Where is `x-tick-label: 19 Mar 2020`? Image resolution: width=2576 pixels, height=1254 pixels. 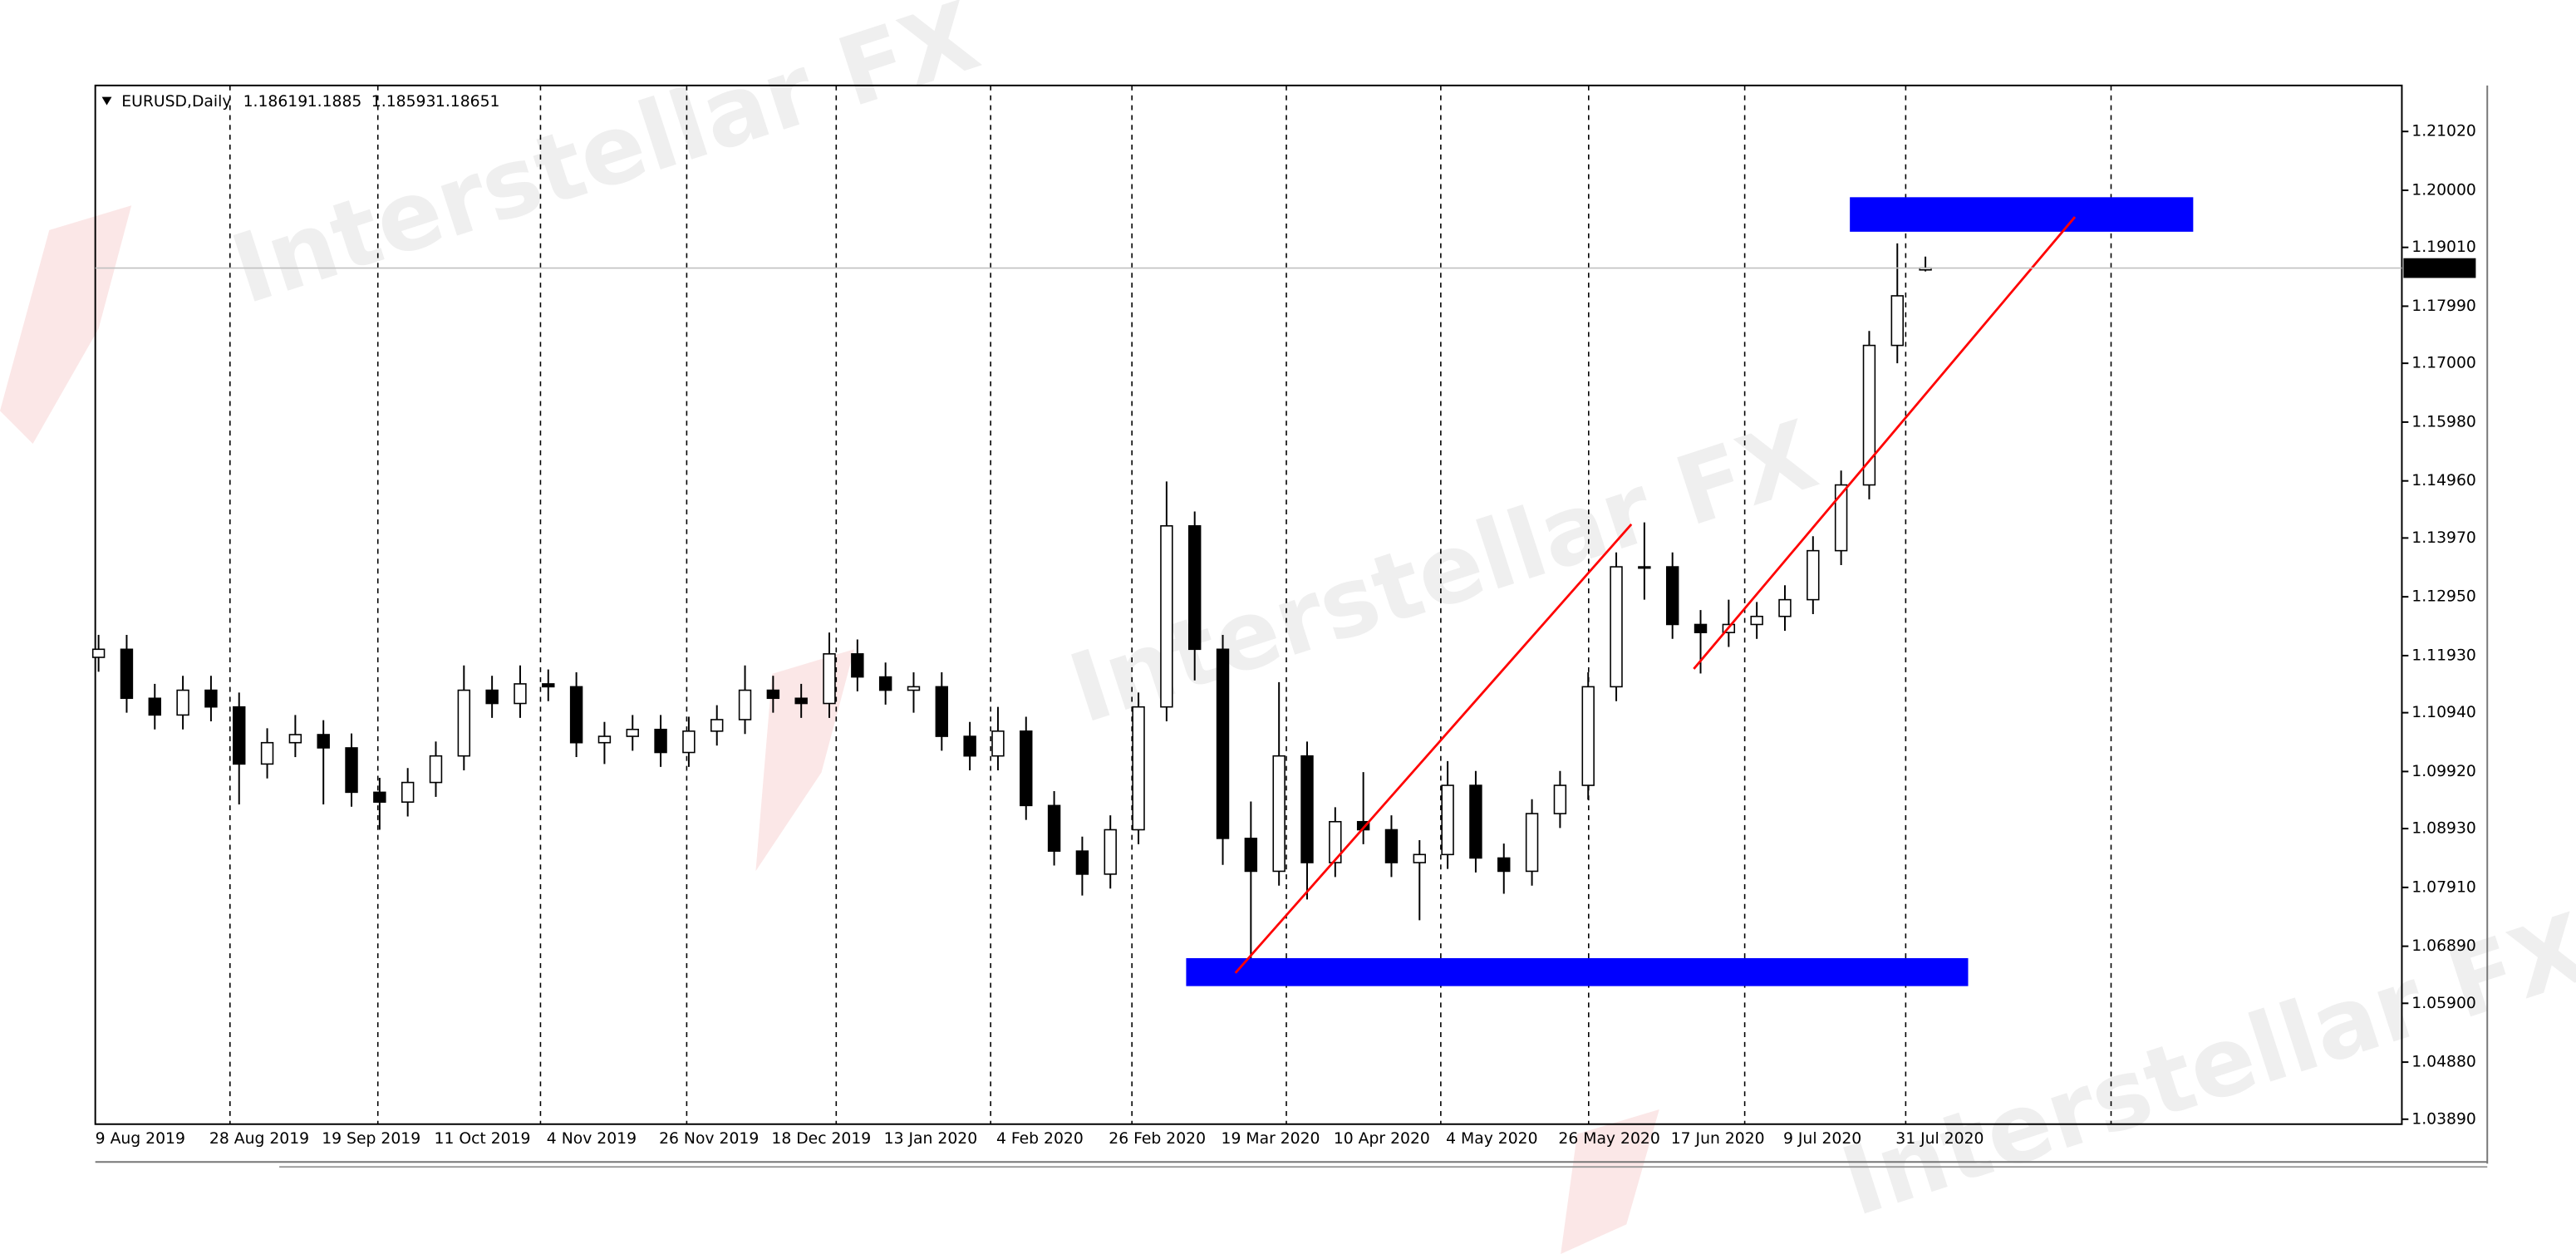
x-tick-label: 19 Mar 2020 is located at coordinates (1271, 1139).